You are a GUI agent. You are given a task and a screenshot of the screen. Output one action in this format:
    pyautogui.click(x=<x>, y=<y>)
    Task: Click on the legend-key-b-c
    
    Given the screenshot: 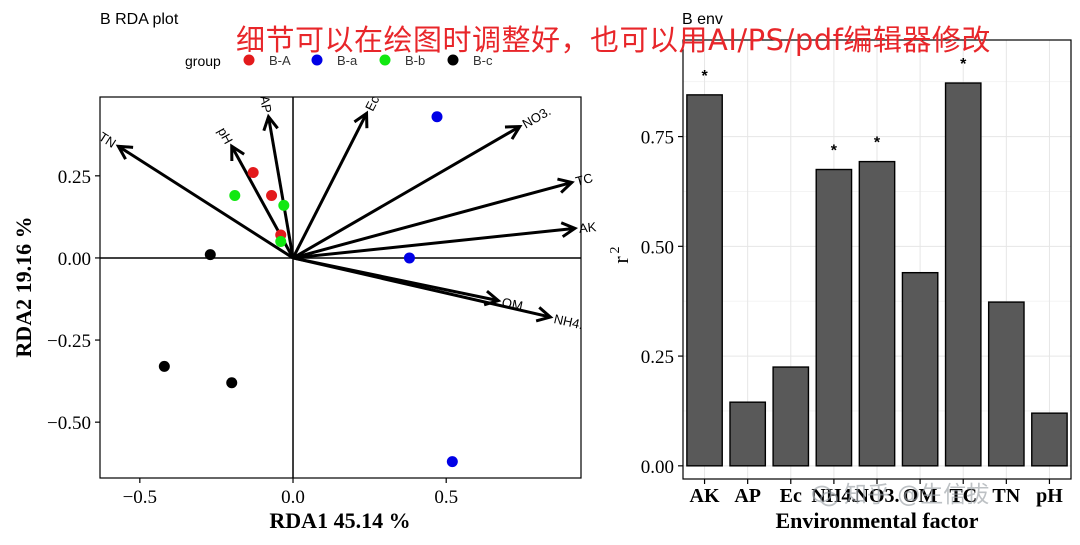 What is the action you would take?
    pyautogui.click(x=453, y=60)
    